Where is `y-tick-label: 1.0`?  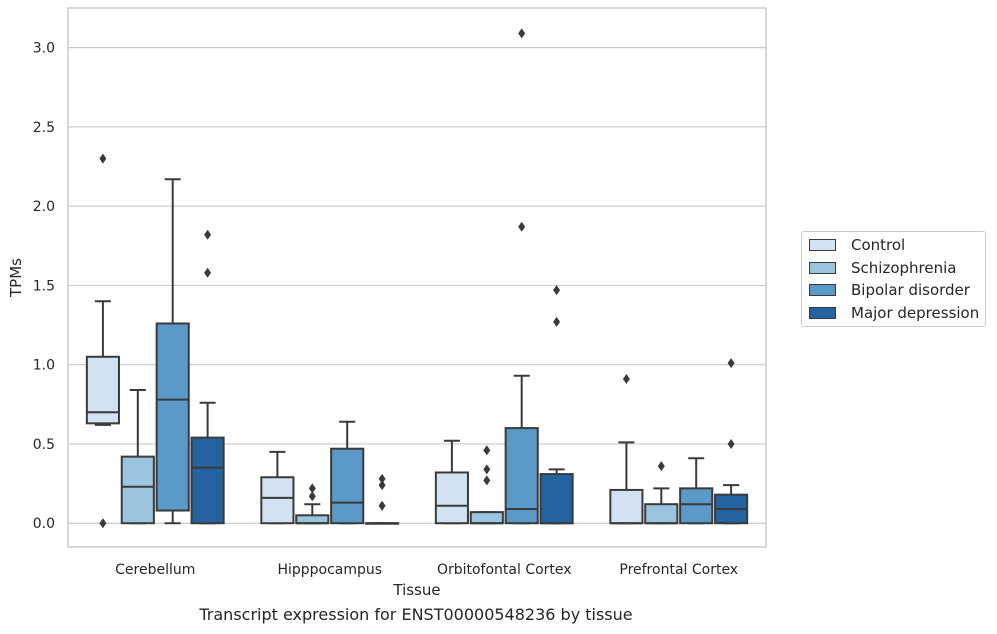 y-tick-label: 1.0 is located at coordinates (44, 366).